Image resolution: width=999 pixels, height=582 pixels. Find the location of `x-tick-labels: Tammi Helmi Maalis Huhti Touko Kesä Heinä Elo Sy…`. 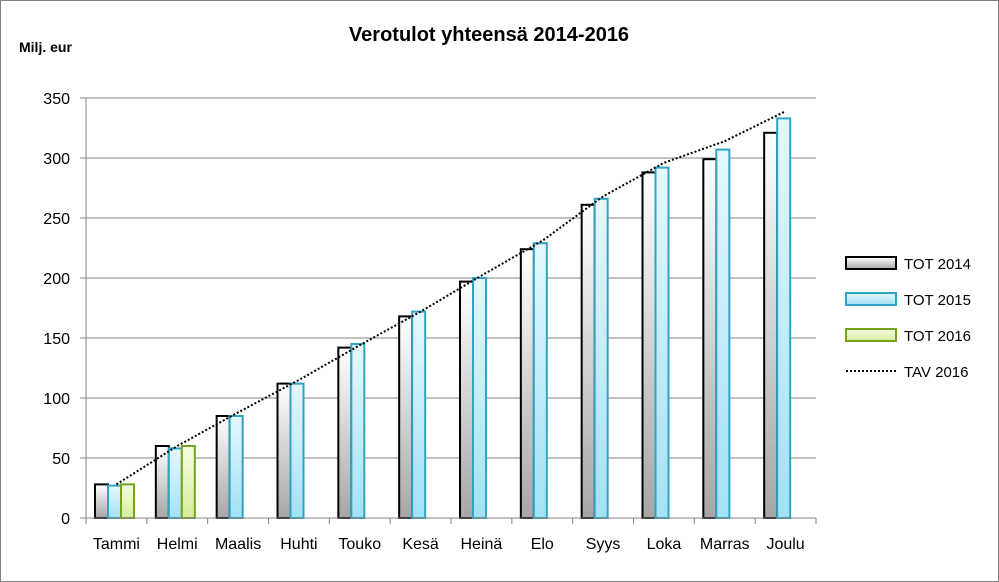

x-tick-labels: Tammi Helmi Maalis Huhti Touko Kesä Heinä Elo Sy… is located at coordinates (449, 544).